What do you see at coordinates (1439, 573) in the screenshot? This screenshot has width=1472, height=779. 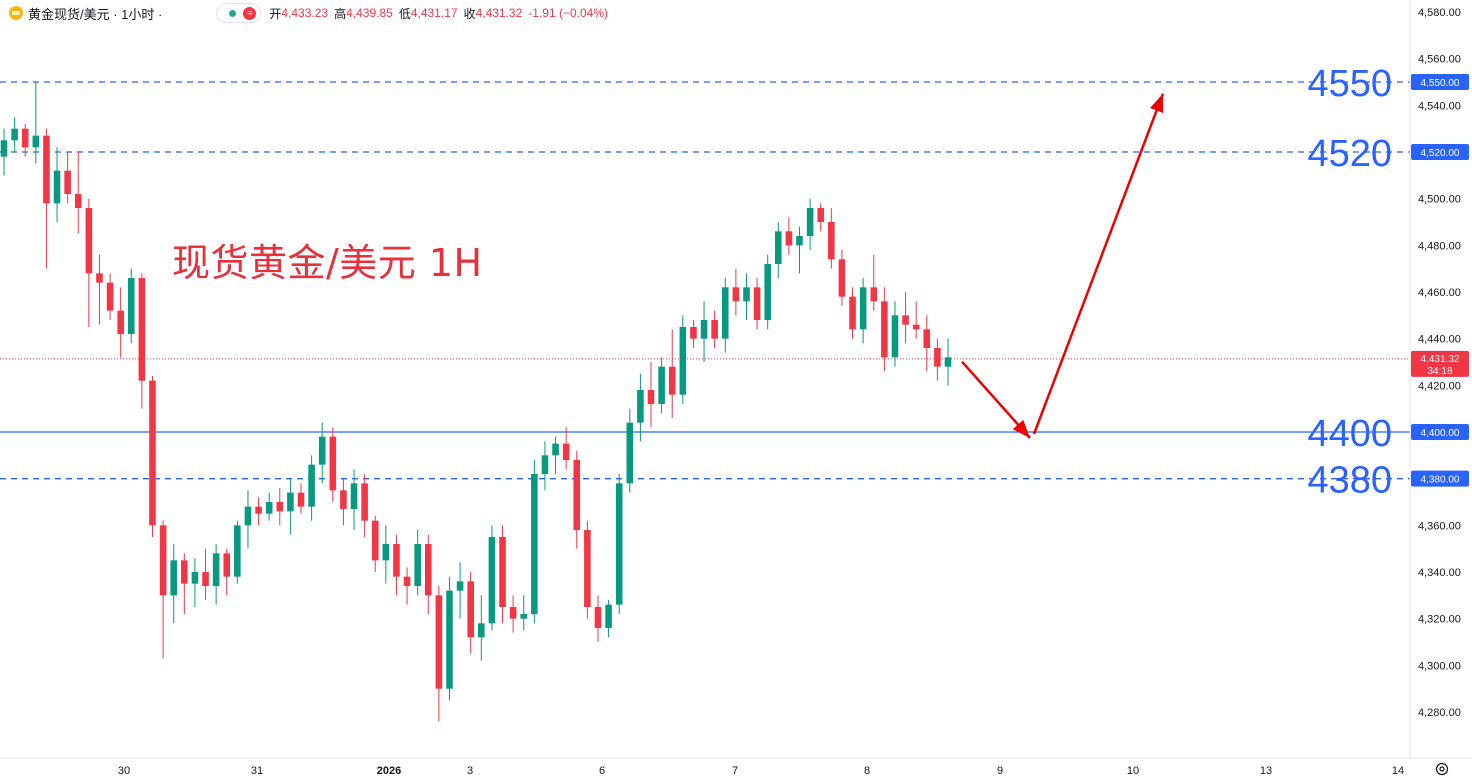 I see `price-tick-label: 4,340.00` at bounding box center [1439, 573].